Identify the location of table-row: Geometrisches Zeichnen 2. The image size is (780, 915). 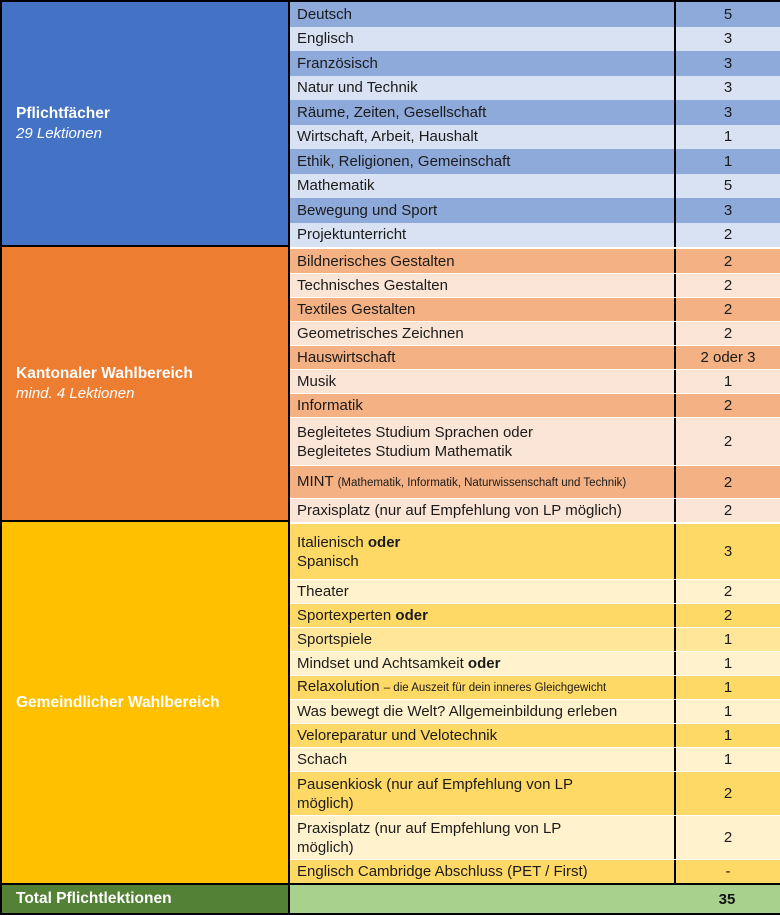
(535, 333).